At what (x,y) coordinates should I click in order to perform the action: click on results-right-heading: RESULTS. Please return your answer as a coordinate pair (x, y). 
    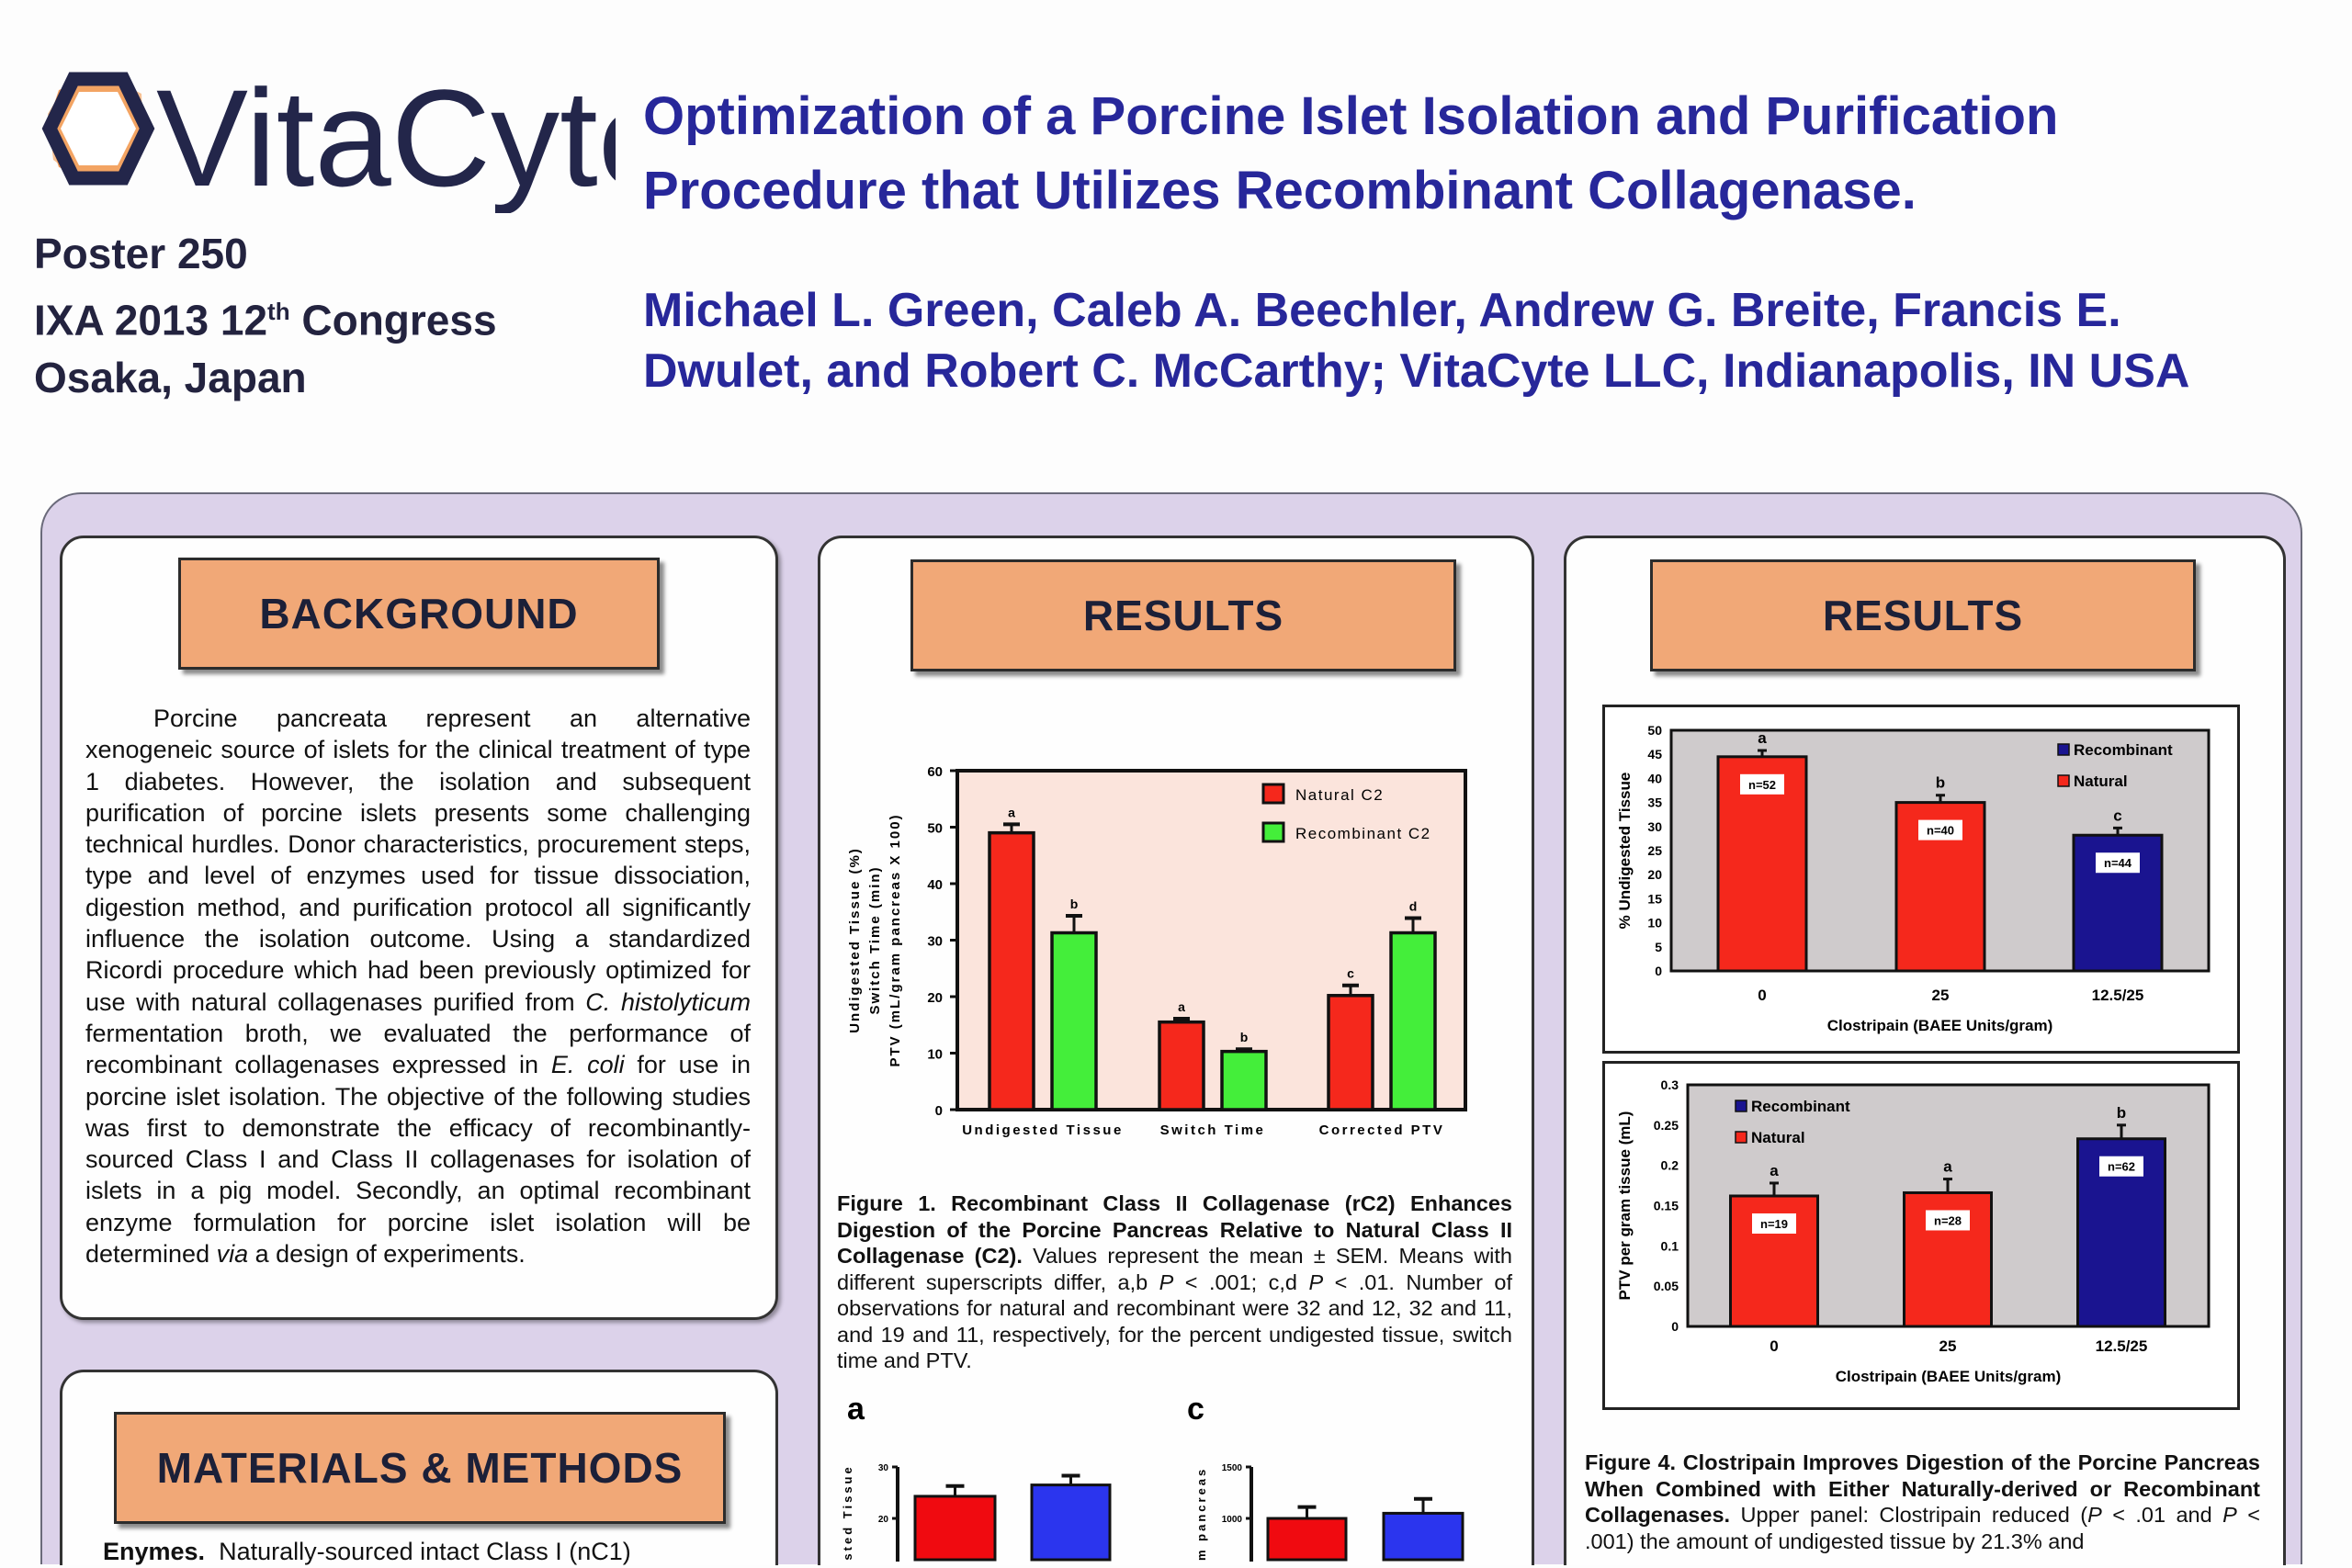
    Looking at the image, I should click on (1923, 615).